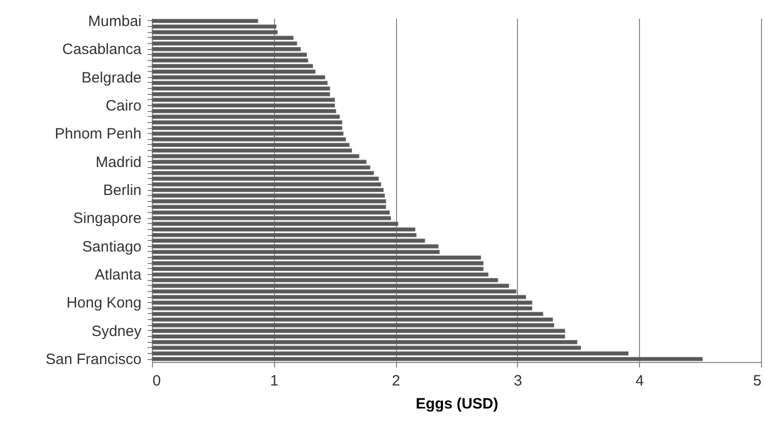 This screenshot has width=765, height=437. I want to click on y-tick-label: Mumbai, so click(115, 21).